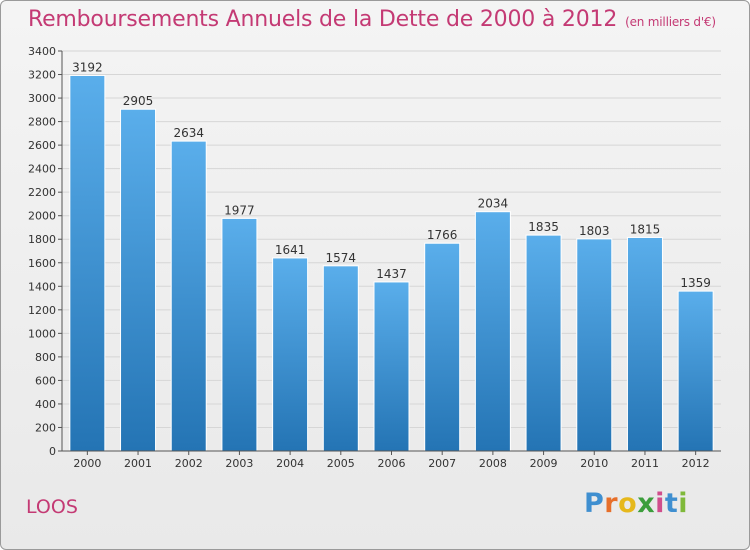 Image resolution: width=750 pixels, height=550 pixels. I want to click on bar-2003, so click(239, 334).